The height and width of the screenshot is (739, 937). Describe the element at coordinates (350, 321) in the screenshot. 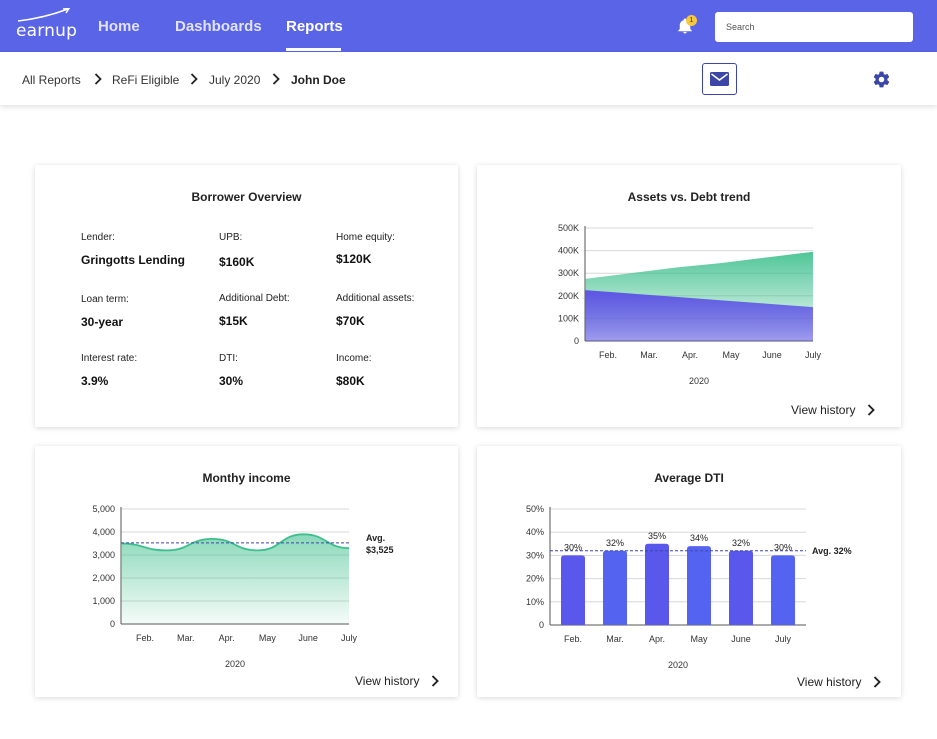

I see `additional-assets-value: $70K` at that location.